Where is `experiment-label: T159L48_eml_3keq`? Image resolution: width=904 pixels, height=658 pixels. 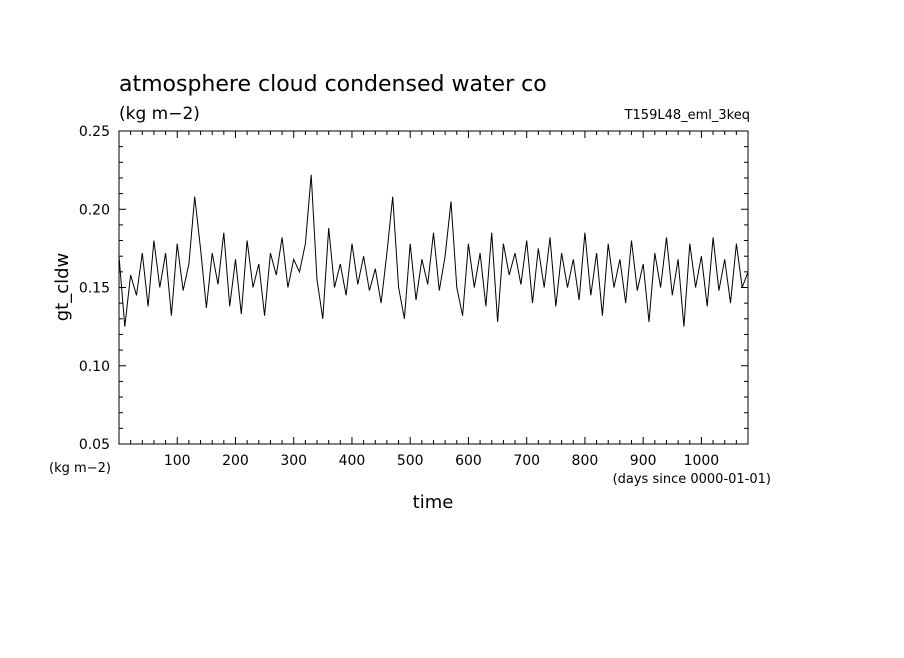 experiment-label: T159L48_eml_3keq is located at coordinates (687, 115).